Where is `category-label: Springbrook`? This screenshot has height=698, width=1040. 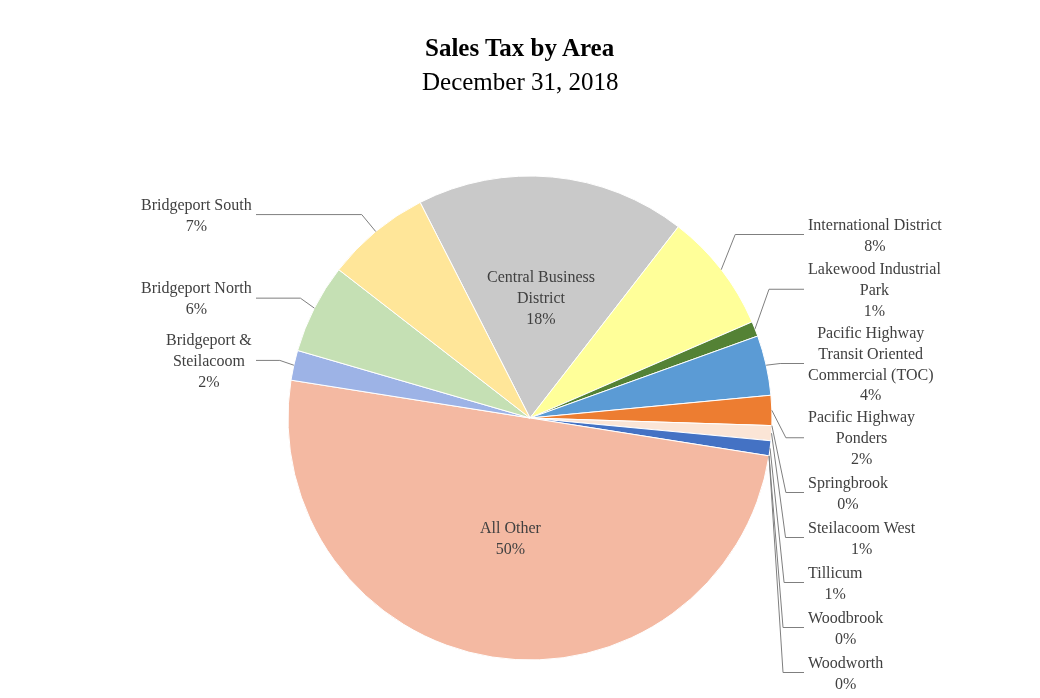 category-label: Springbrook is located at coordinates (848, 482).